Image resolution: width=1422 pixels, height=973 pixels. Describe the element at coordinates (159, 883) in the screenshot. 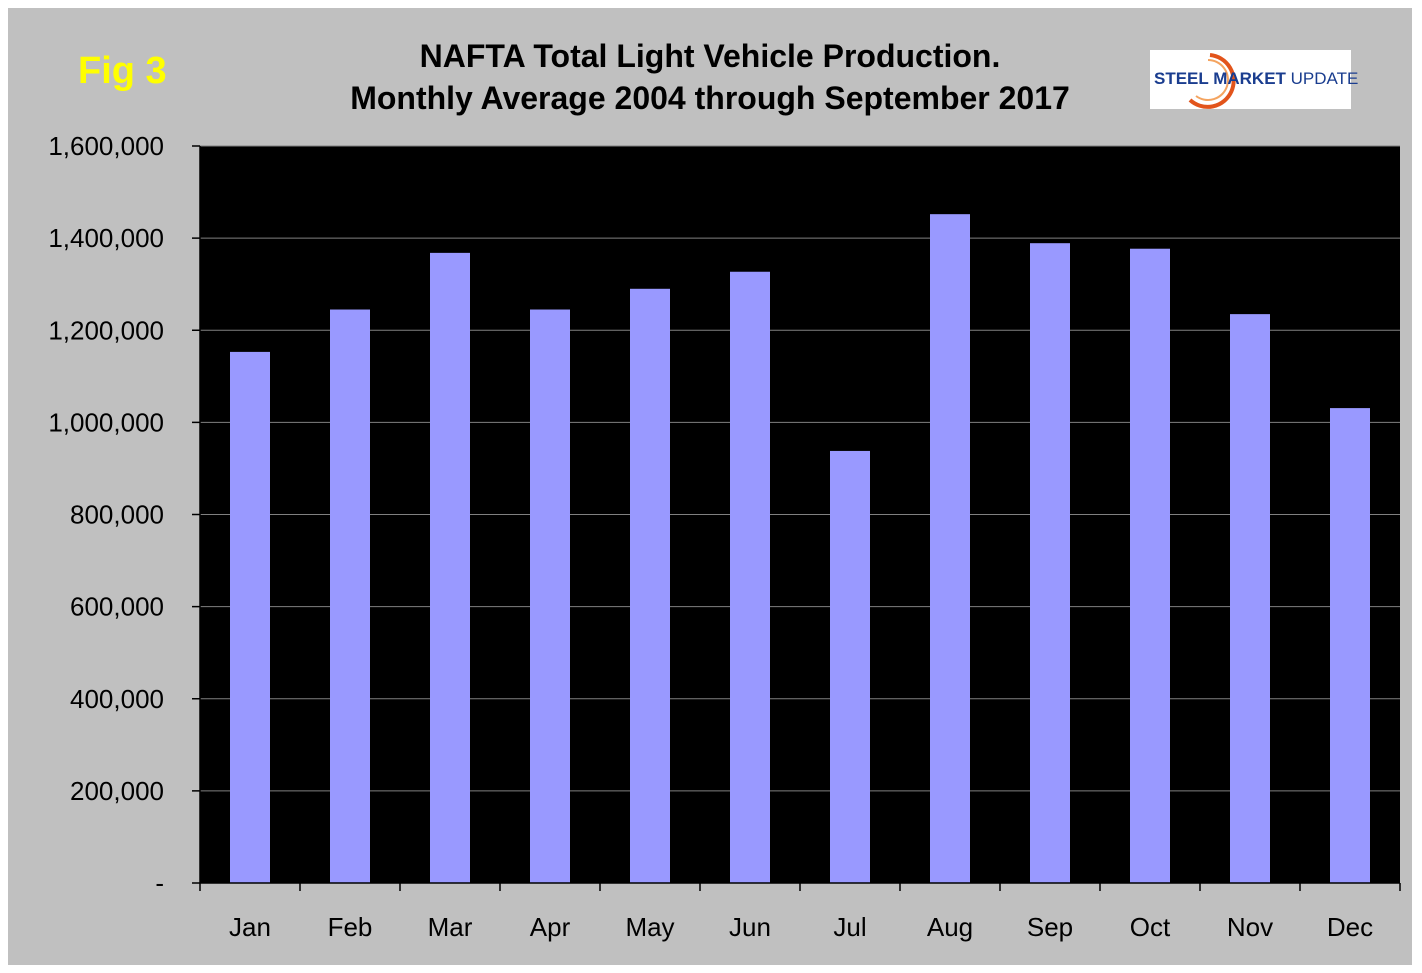

I see `y-tick-label: -` at that location.